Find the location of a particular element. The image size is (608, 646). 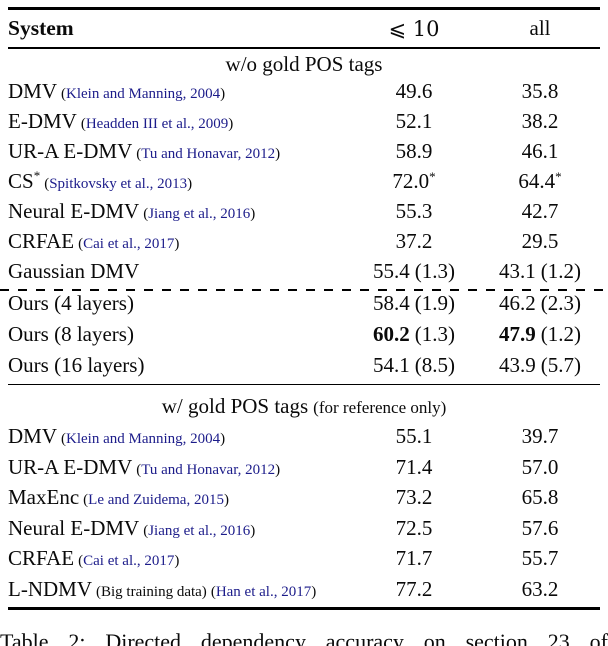

score-value: 72.0 is located at coordinates (411, 180).